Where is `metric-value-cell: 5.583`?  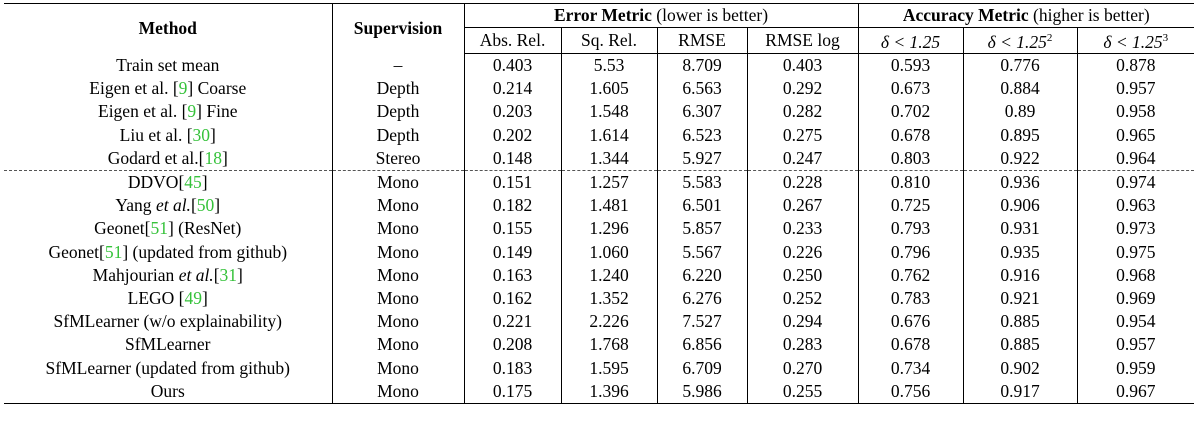 metric-value-cell: 5.583 is located at coordinates (702, 182).